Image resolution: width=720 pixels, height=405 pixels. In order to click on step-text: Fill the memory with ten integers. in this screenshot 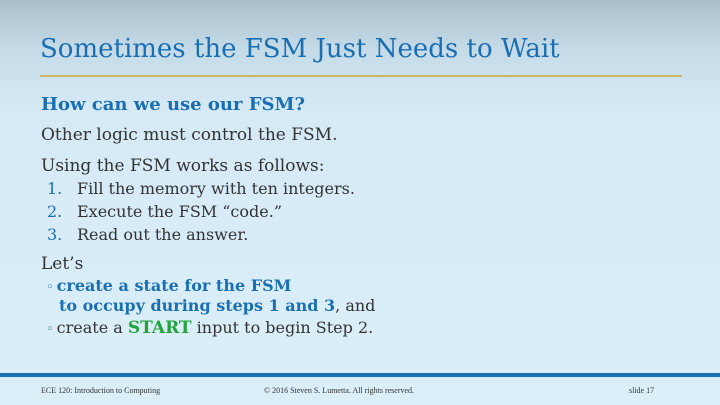, I will do `click(216, 188)`.